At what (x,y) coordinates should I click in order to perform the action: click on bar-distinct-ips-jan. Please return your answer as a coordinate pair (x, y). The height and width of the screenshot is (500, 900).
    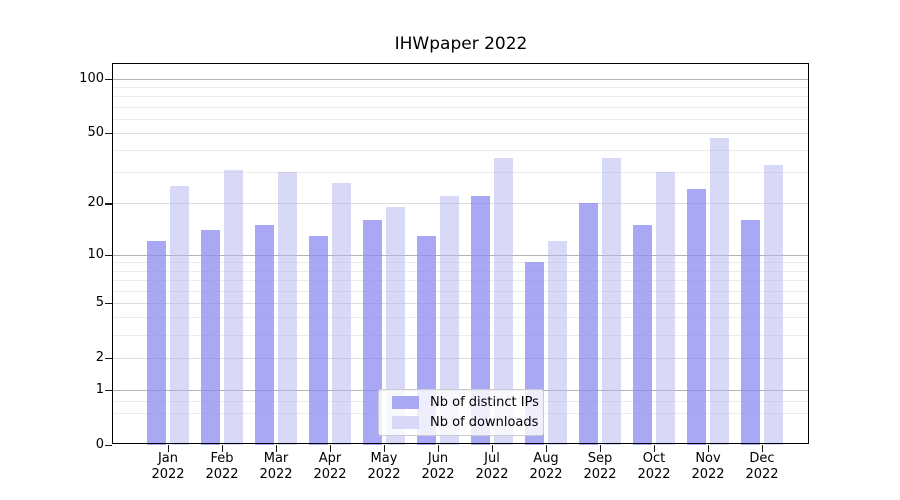
    Looking at the image, I should click on (156, 343).